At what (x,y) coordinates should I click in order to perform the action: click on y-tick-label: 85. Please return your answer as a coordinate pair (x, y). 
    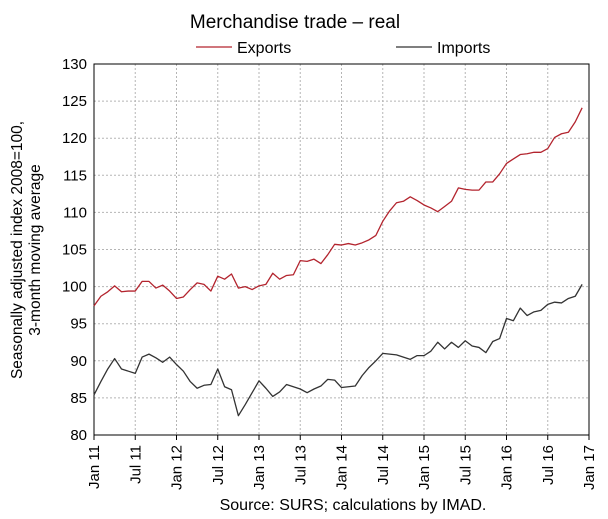
    Looking at the image, I should click on (78, 398).